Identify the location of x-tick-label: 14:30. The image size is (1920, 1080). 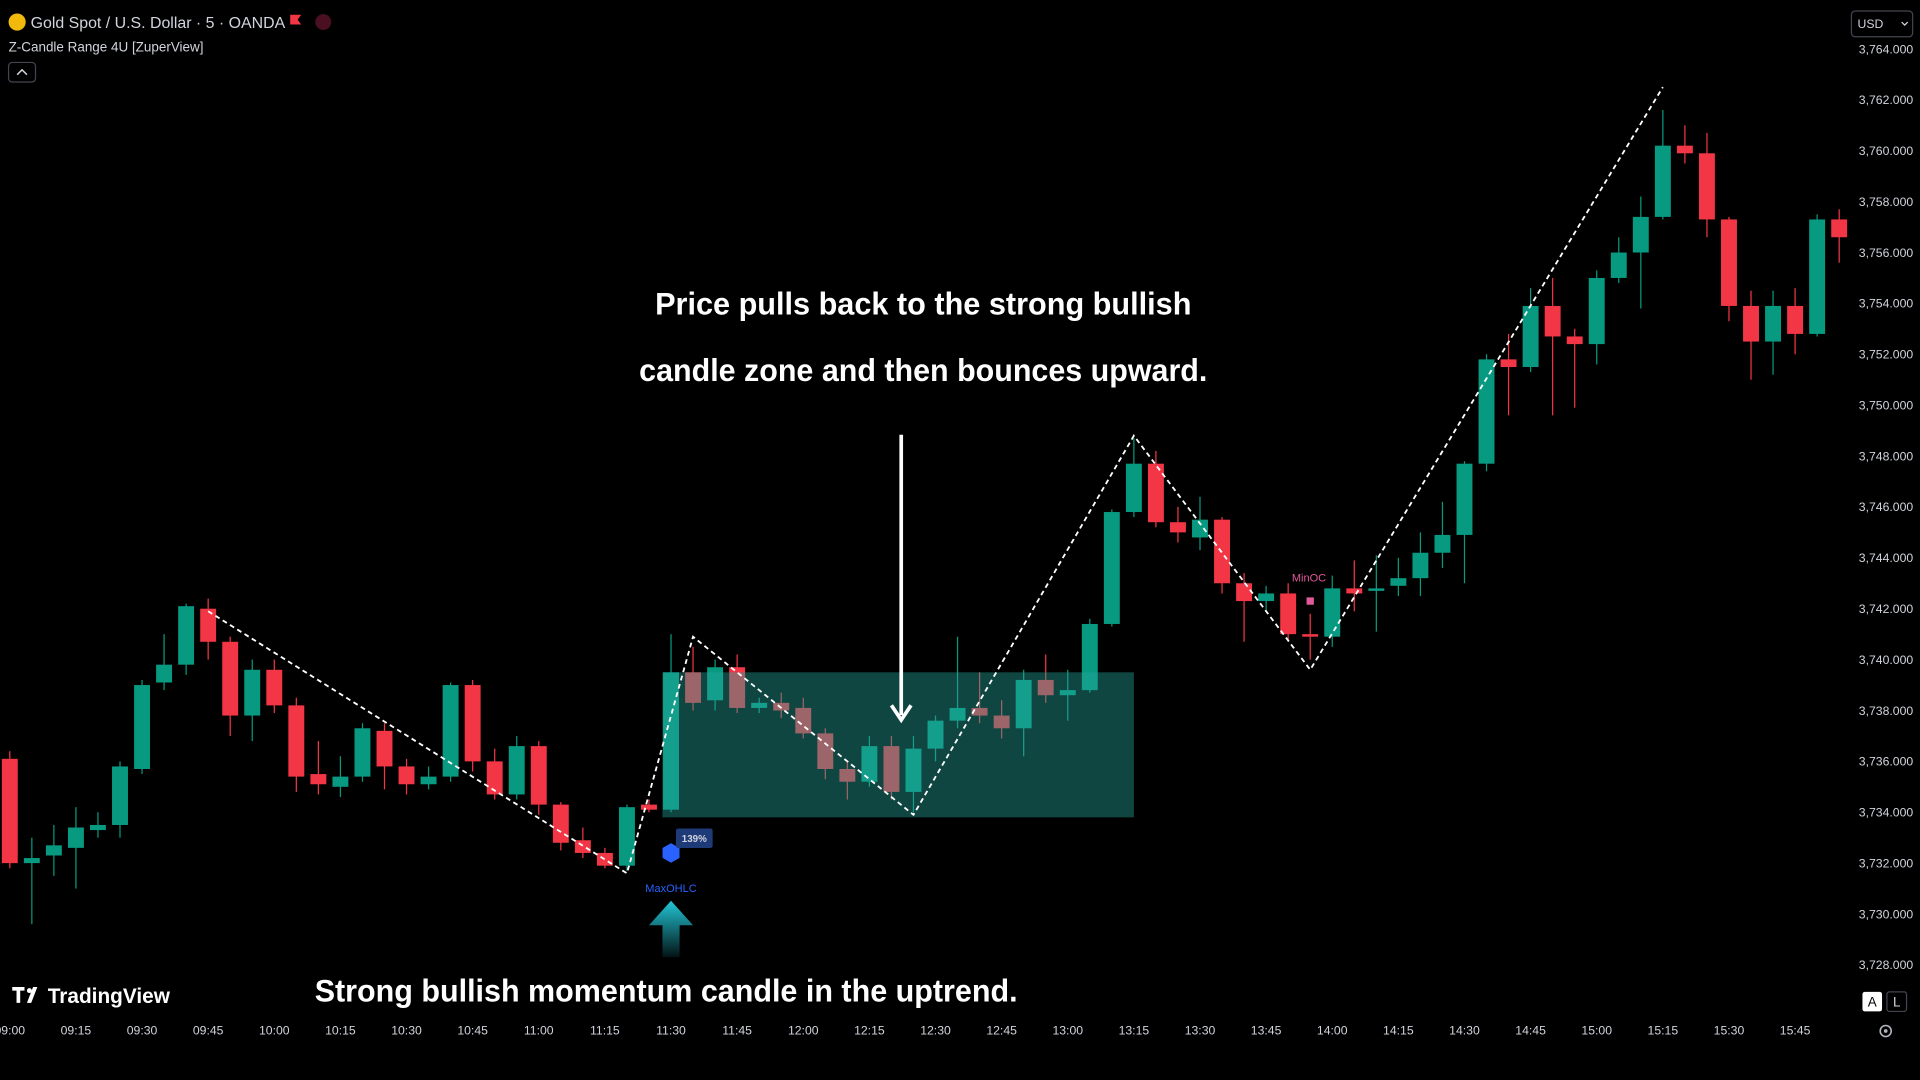
(1464, 1031).